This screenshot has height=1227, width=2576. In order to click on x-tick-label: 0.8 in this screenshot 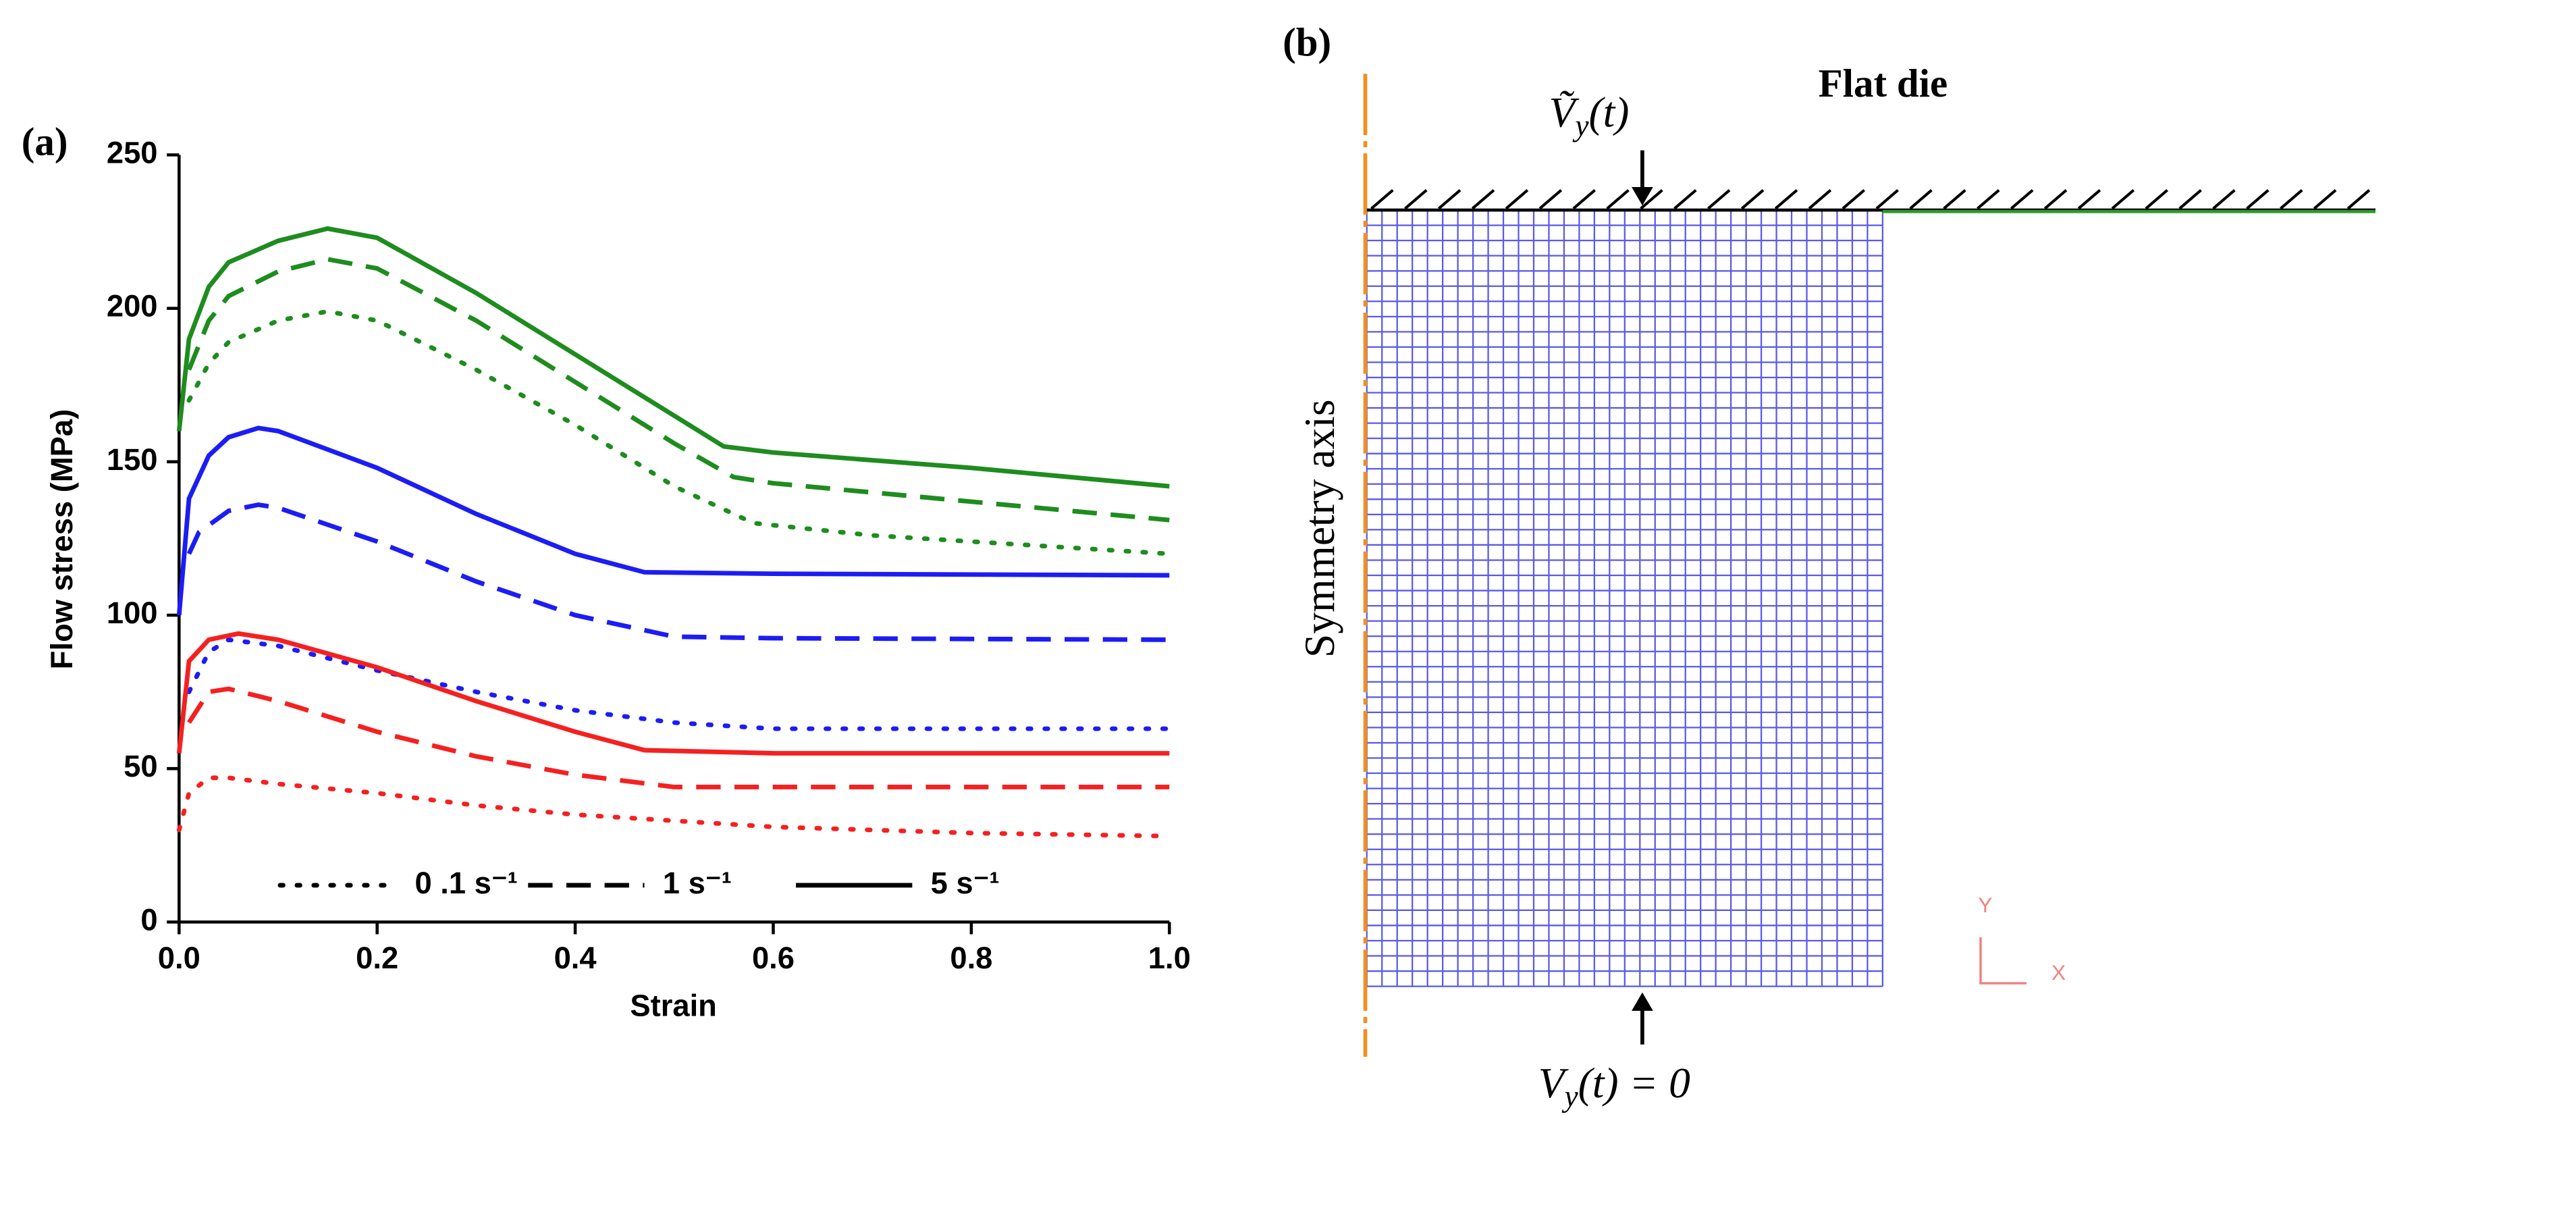, I will do `click(971, 958)`.